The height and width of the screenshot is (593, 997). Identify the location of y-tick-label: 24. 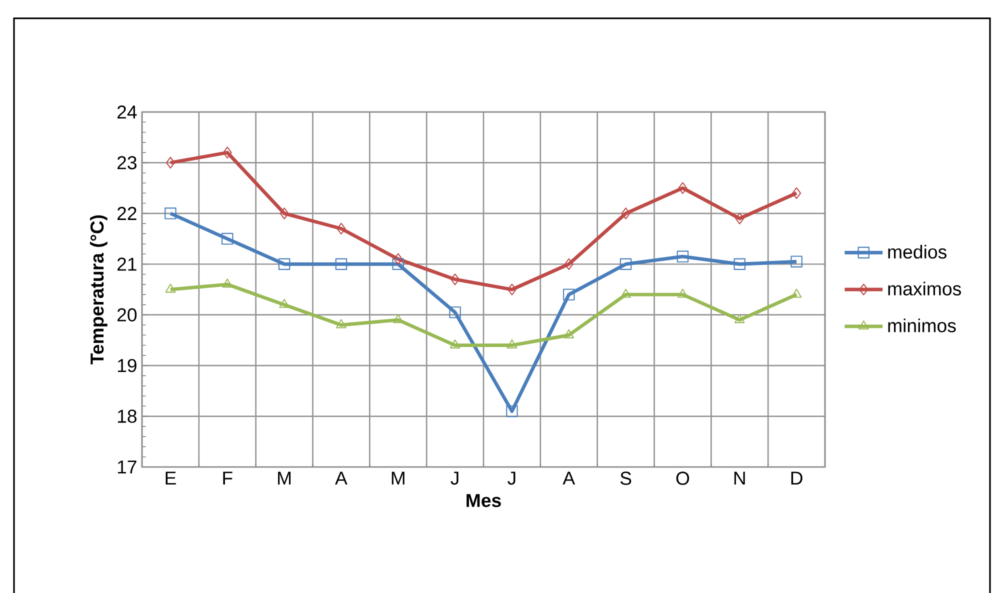
(127, 112).